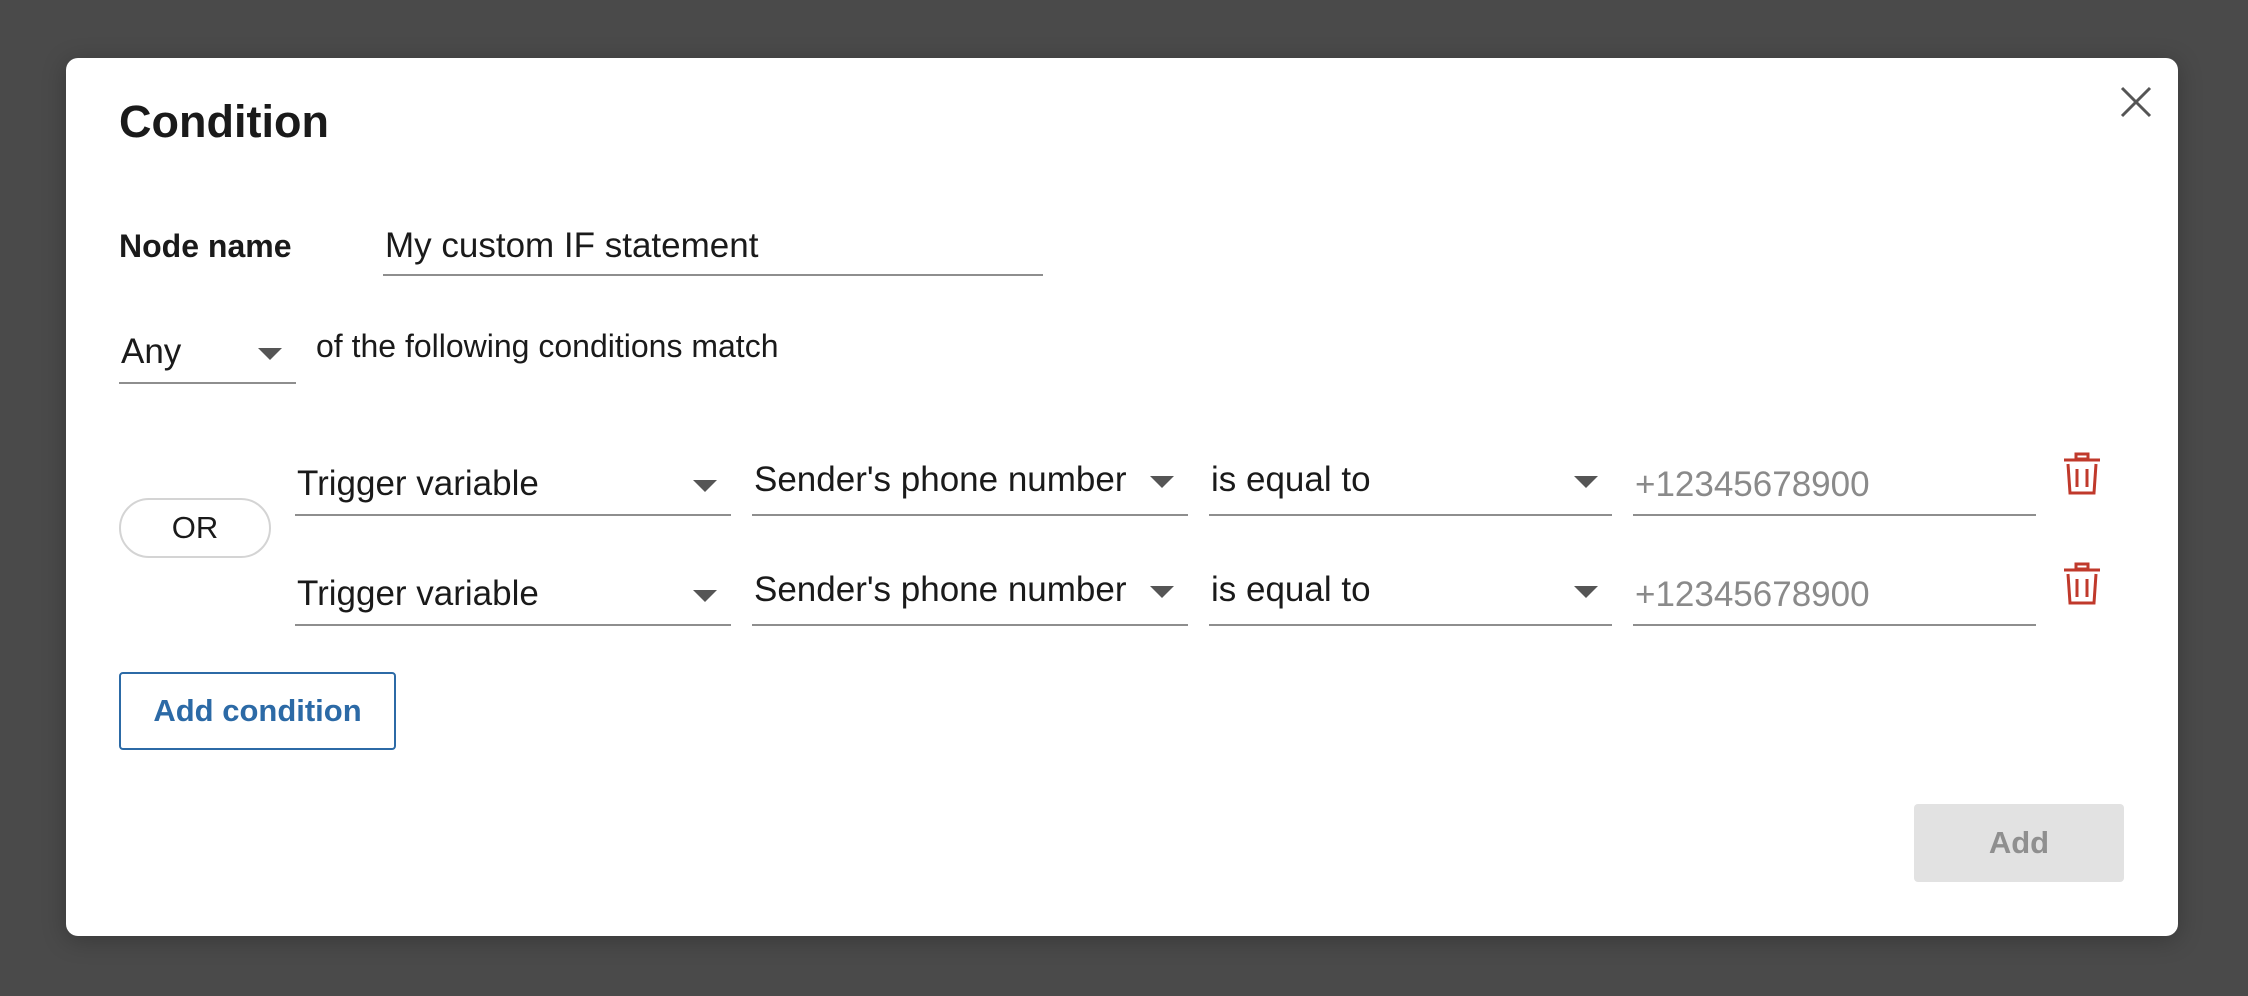 Image resolution: width=2248 pixels, height=996 pixels. What do you see at coordinates (547, 346) in the screenshot?
I see `match-description: of the following conditions match` at bounding box center [547, 346].